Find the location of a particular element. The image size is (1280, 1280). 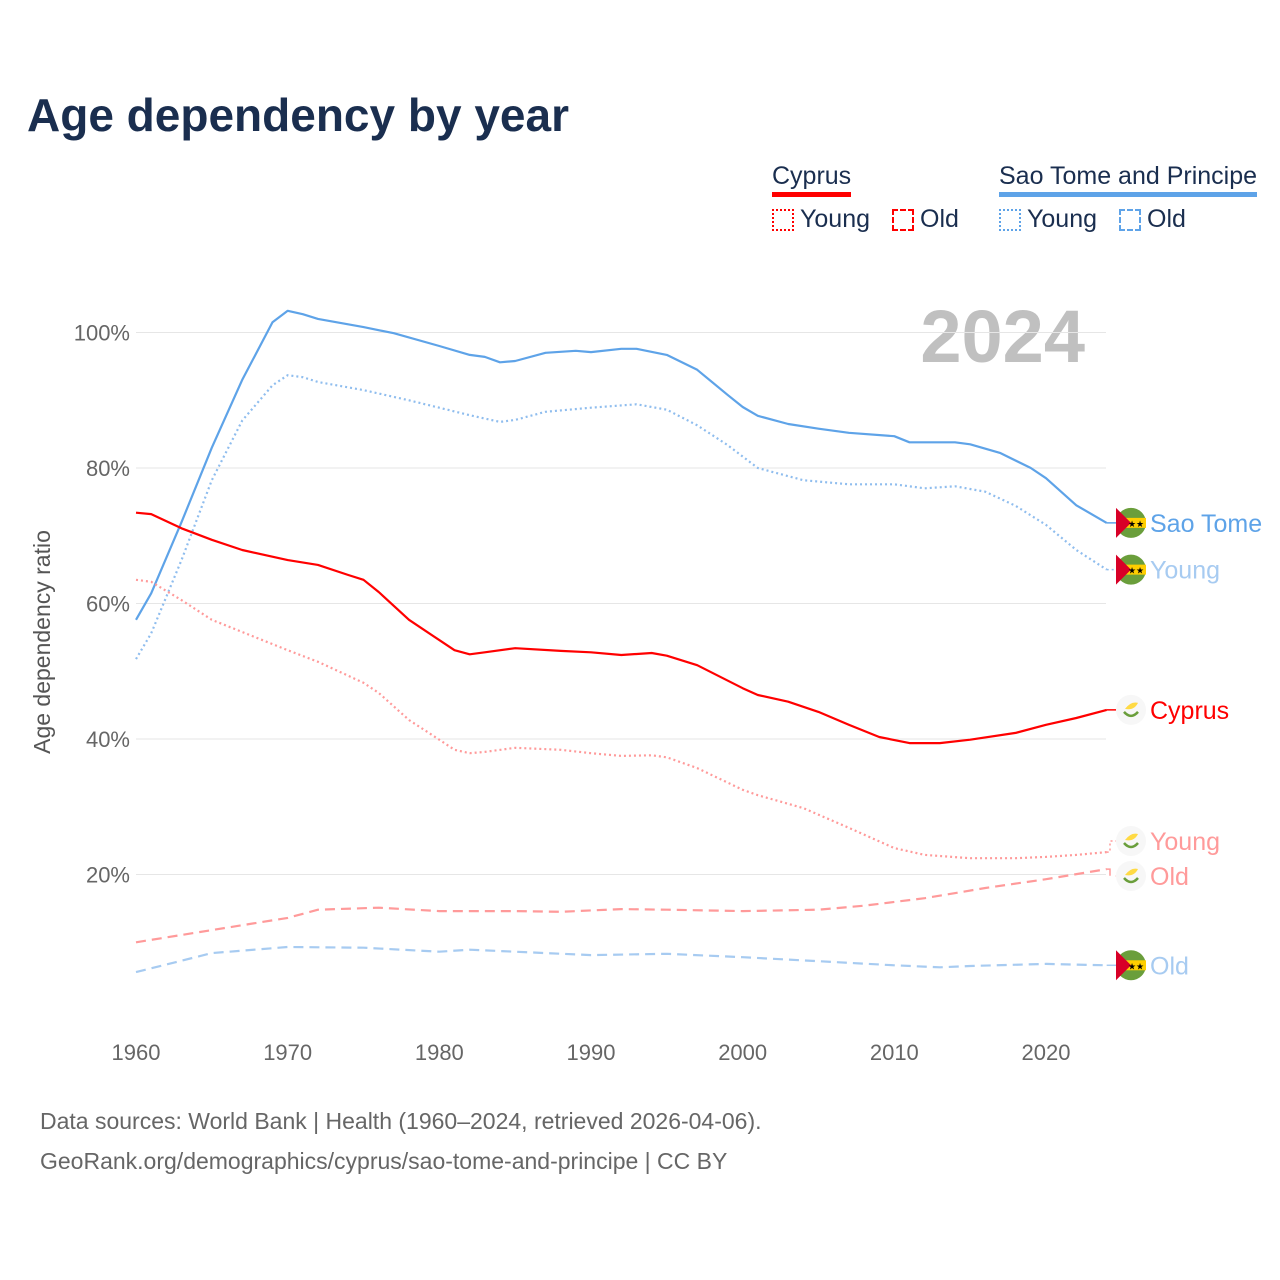

series-end-label: Sao Tome is located at coordinates (1206, 524).